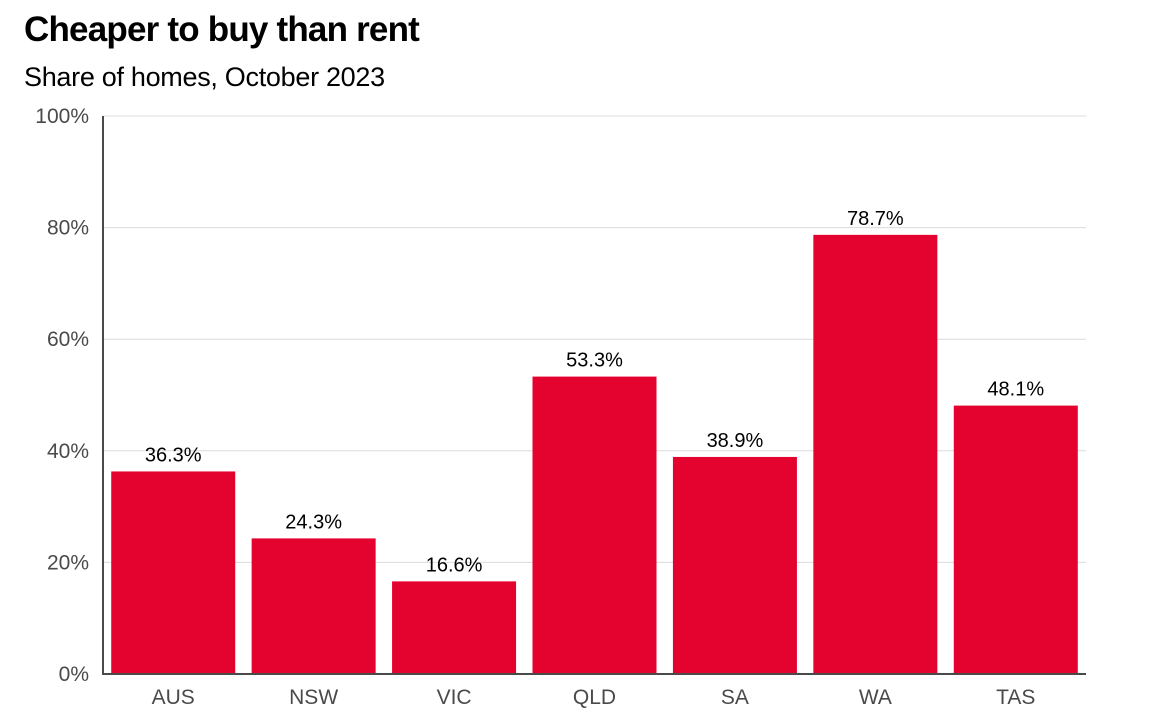 This screenshot has height=728, width=1150. Describe the element at coordinates (173, 572) in the screenshot. I see `bar-aus` at that location.